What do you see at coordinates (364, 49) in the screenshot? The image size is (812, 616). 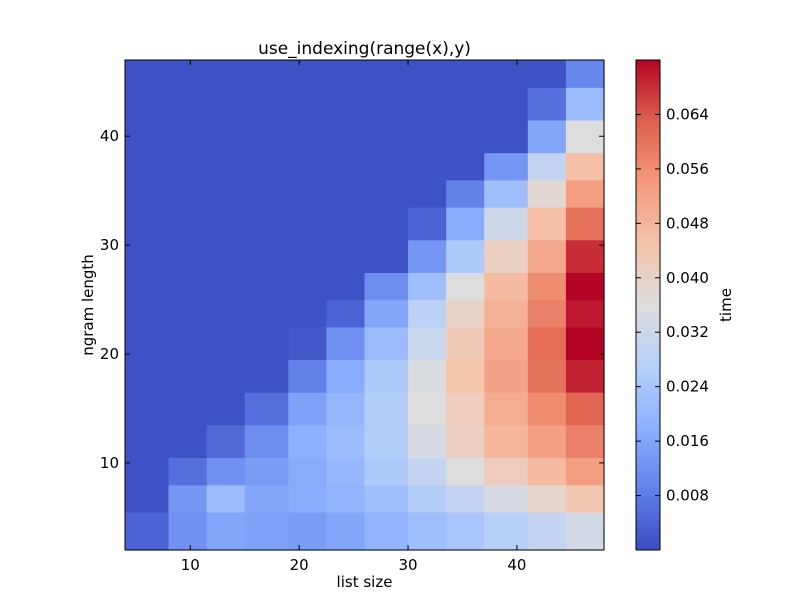 I see `chart-title: use_indexing(range(x),y)` at bounding box center [364, 49].